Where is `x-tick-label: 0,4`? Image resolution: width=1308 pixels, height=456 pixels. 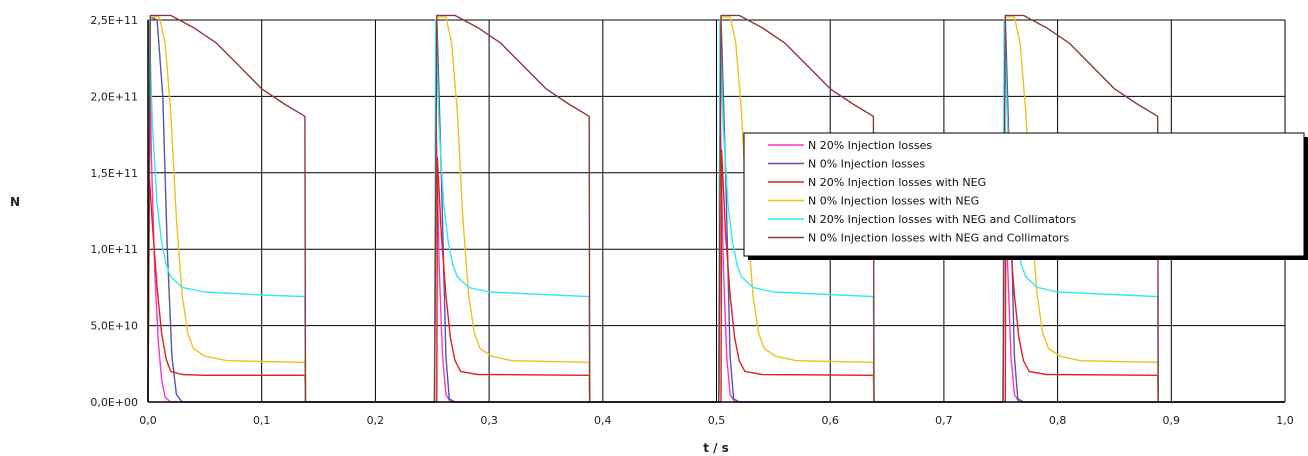
x-tick-label: 0,4 is located at coordinates (603, 420).